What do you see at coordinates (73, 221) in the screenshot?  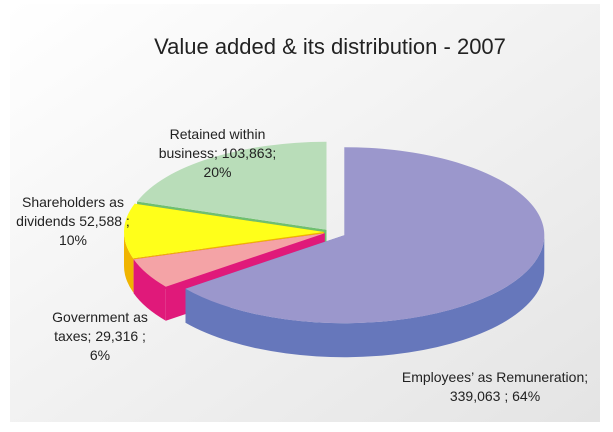 I see `data-label: Shareholders as dividends 52,588 ; 10%` at bounding box center [73, 221].